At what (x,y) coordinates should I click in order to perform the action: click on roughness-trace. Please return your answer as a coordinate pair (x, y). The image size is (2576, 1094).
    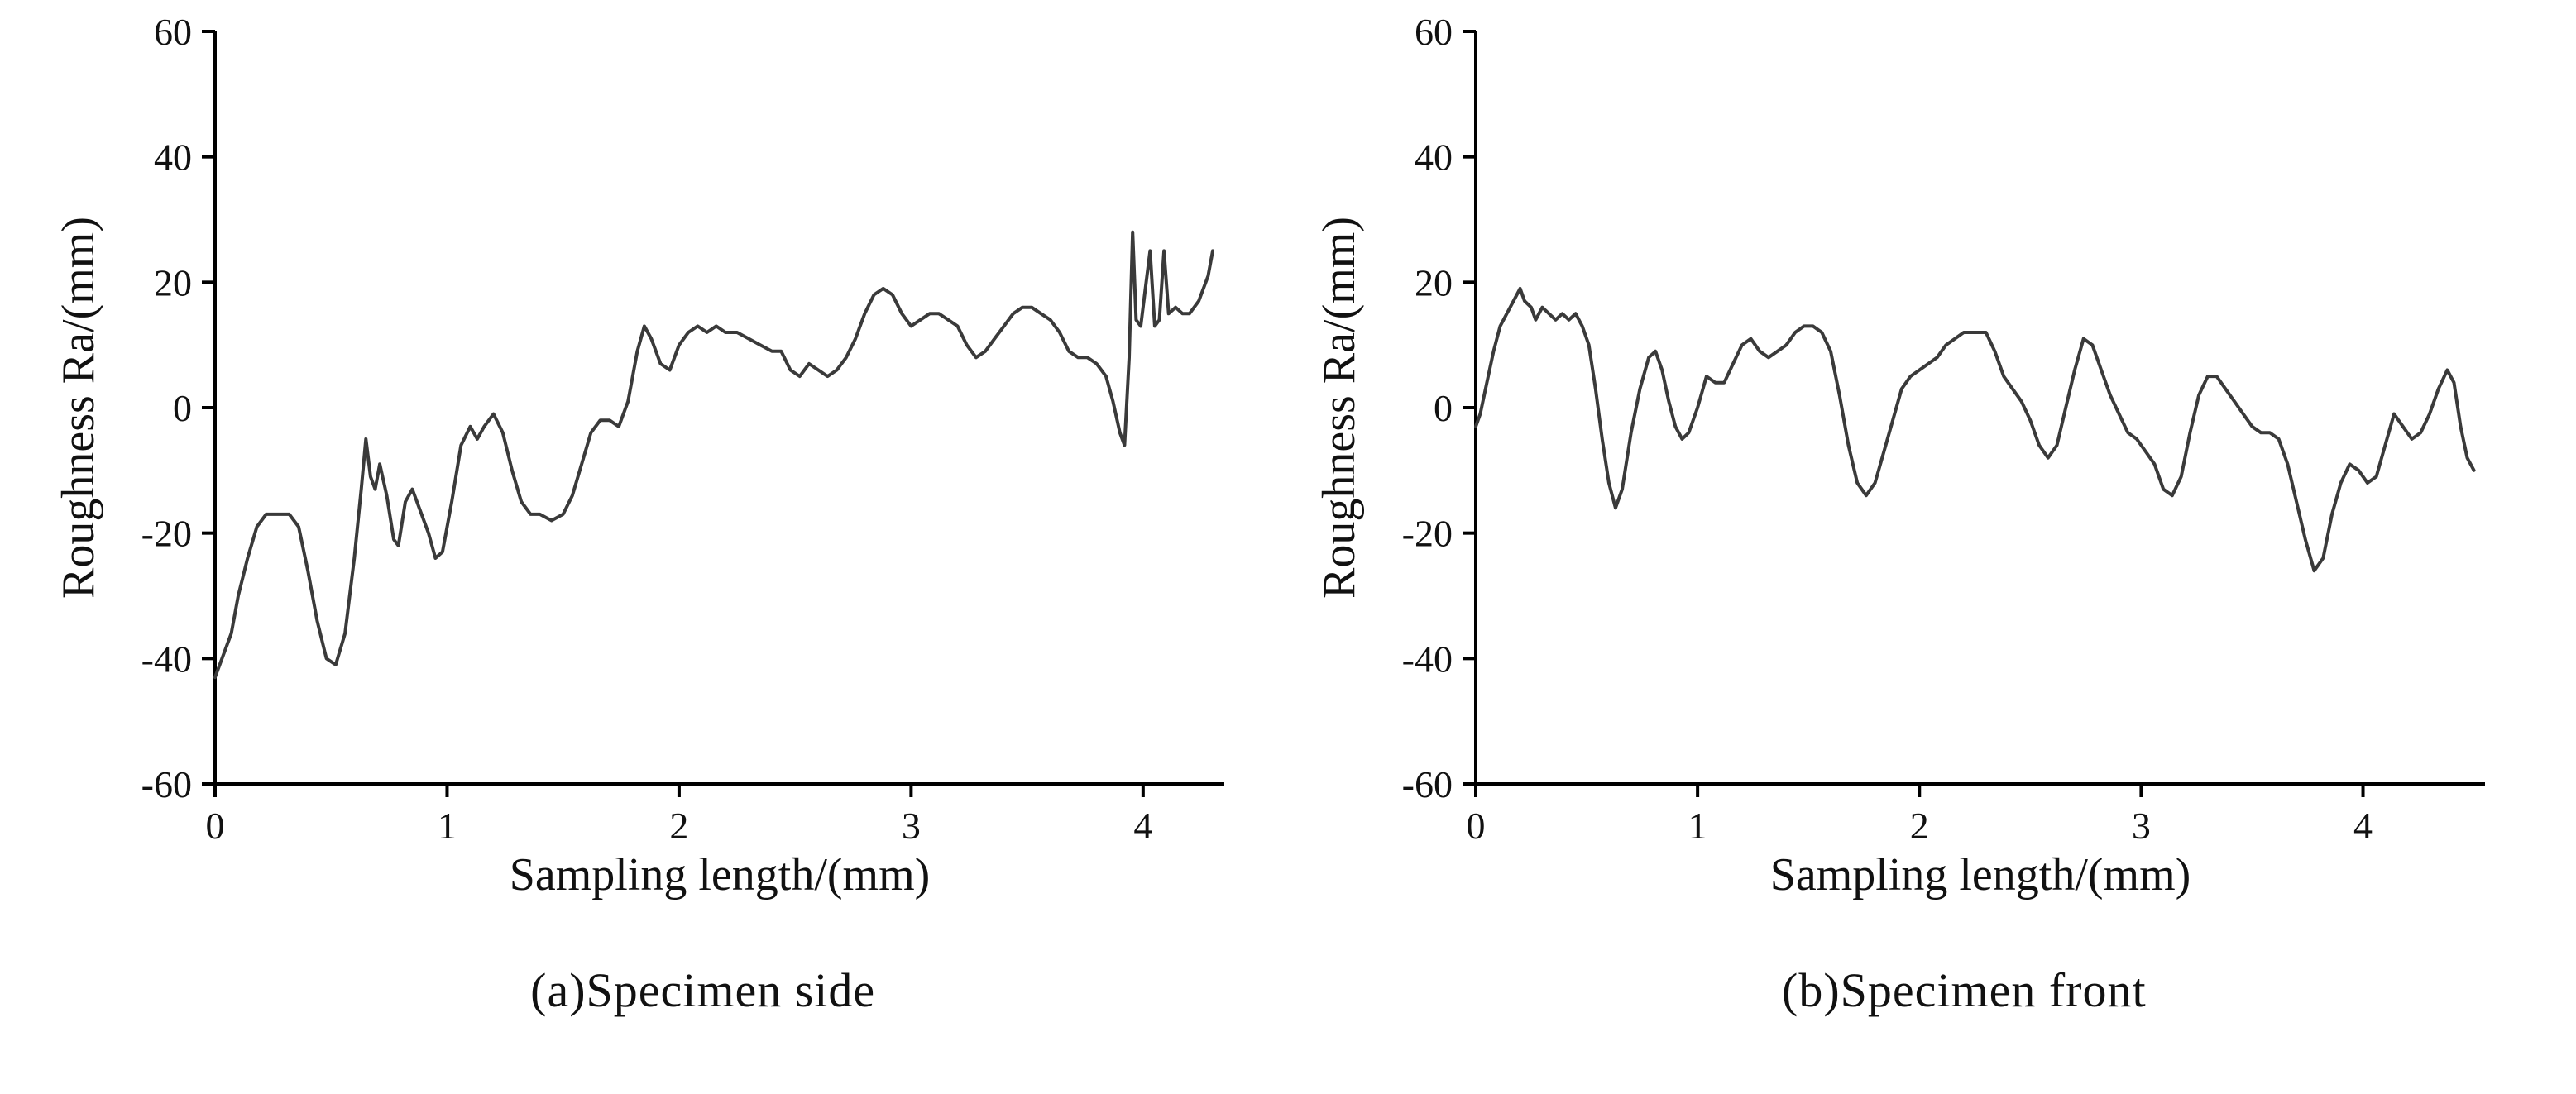
    Looking at the image, I should click on (1975, 430).